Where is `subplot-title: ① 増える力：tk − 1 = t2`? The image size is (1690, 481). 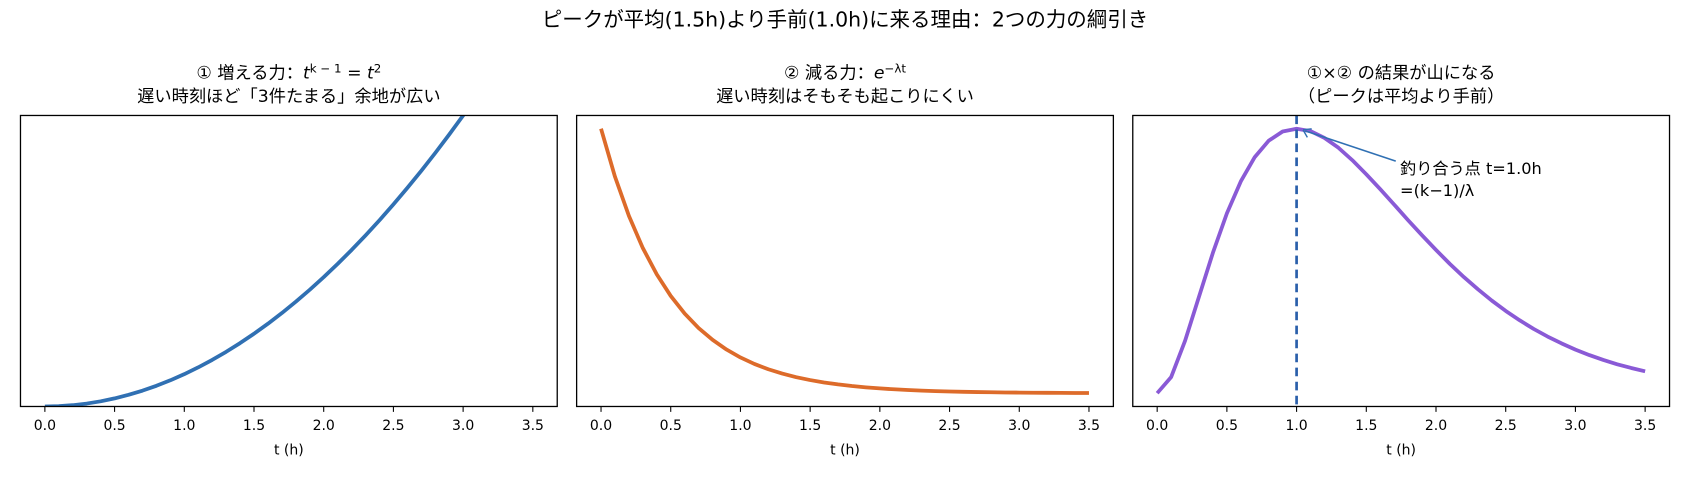
subplot-title: ① 増える力：tk − 1 = t2 is located at coordinates (288, 72).